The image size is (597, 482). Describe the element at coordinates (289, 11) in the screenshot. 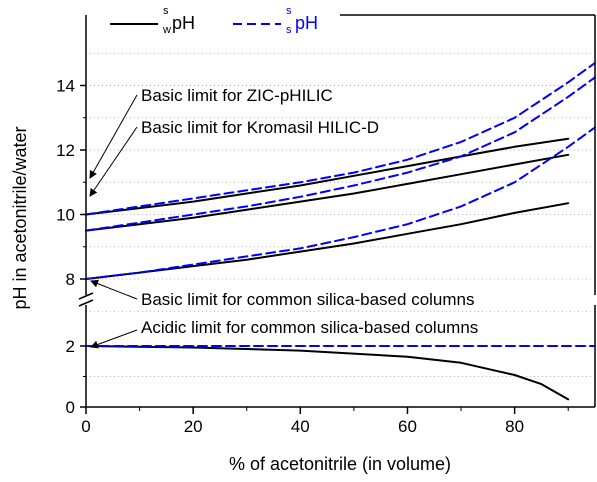

I see `legend-sup-ssph: s` at that location.